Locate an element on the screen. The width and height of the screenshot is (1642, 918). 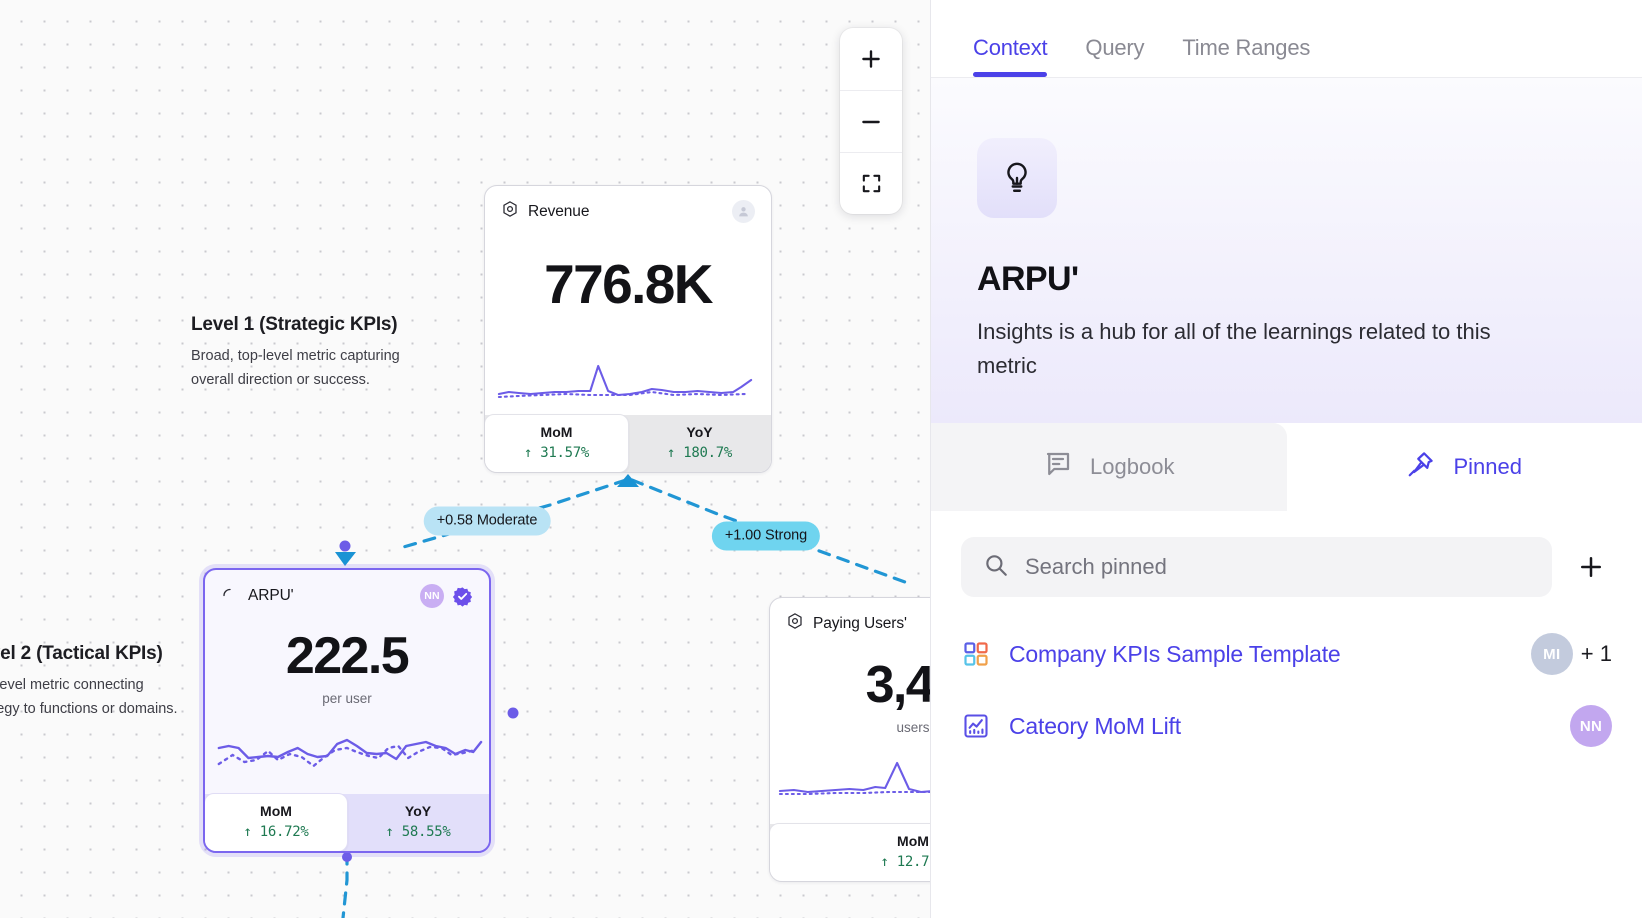
search-input is located at coordinates (1277, 567).